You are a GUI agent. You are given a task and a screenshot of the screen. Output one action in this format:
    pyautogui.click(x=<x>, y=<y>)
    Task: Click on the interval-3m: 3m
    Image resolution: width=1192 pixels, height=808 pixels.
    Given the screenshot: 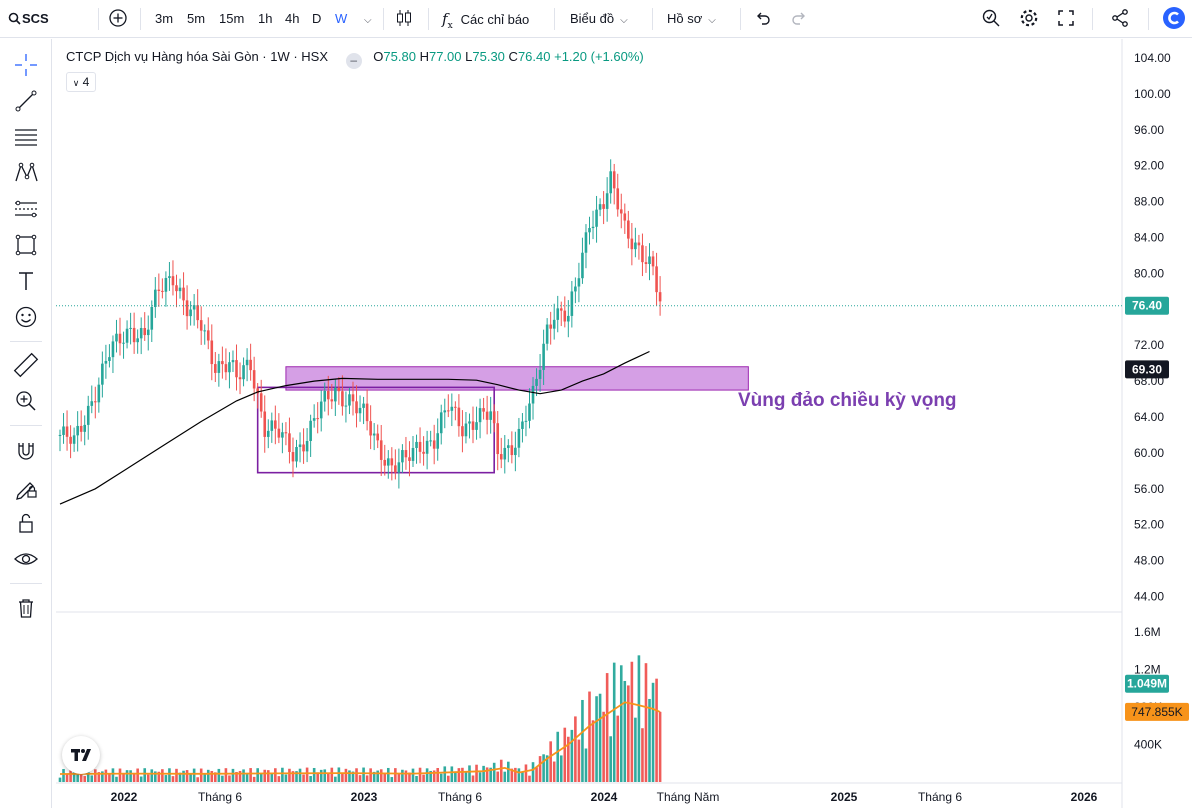 What is the action you would take?
    pyautogui.click(x=164, y=18)
    